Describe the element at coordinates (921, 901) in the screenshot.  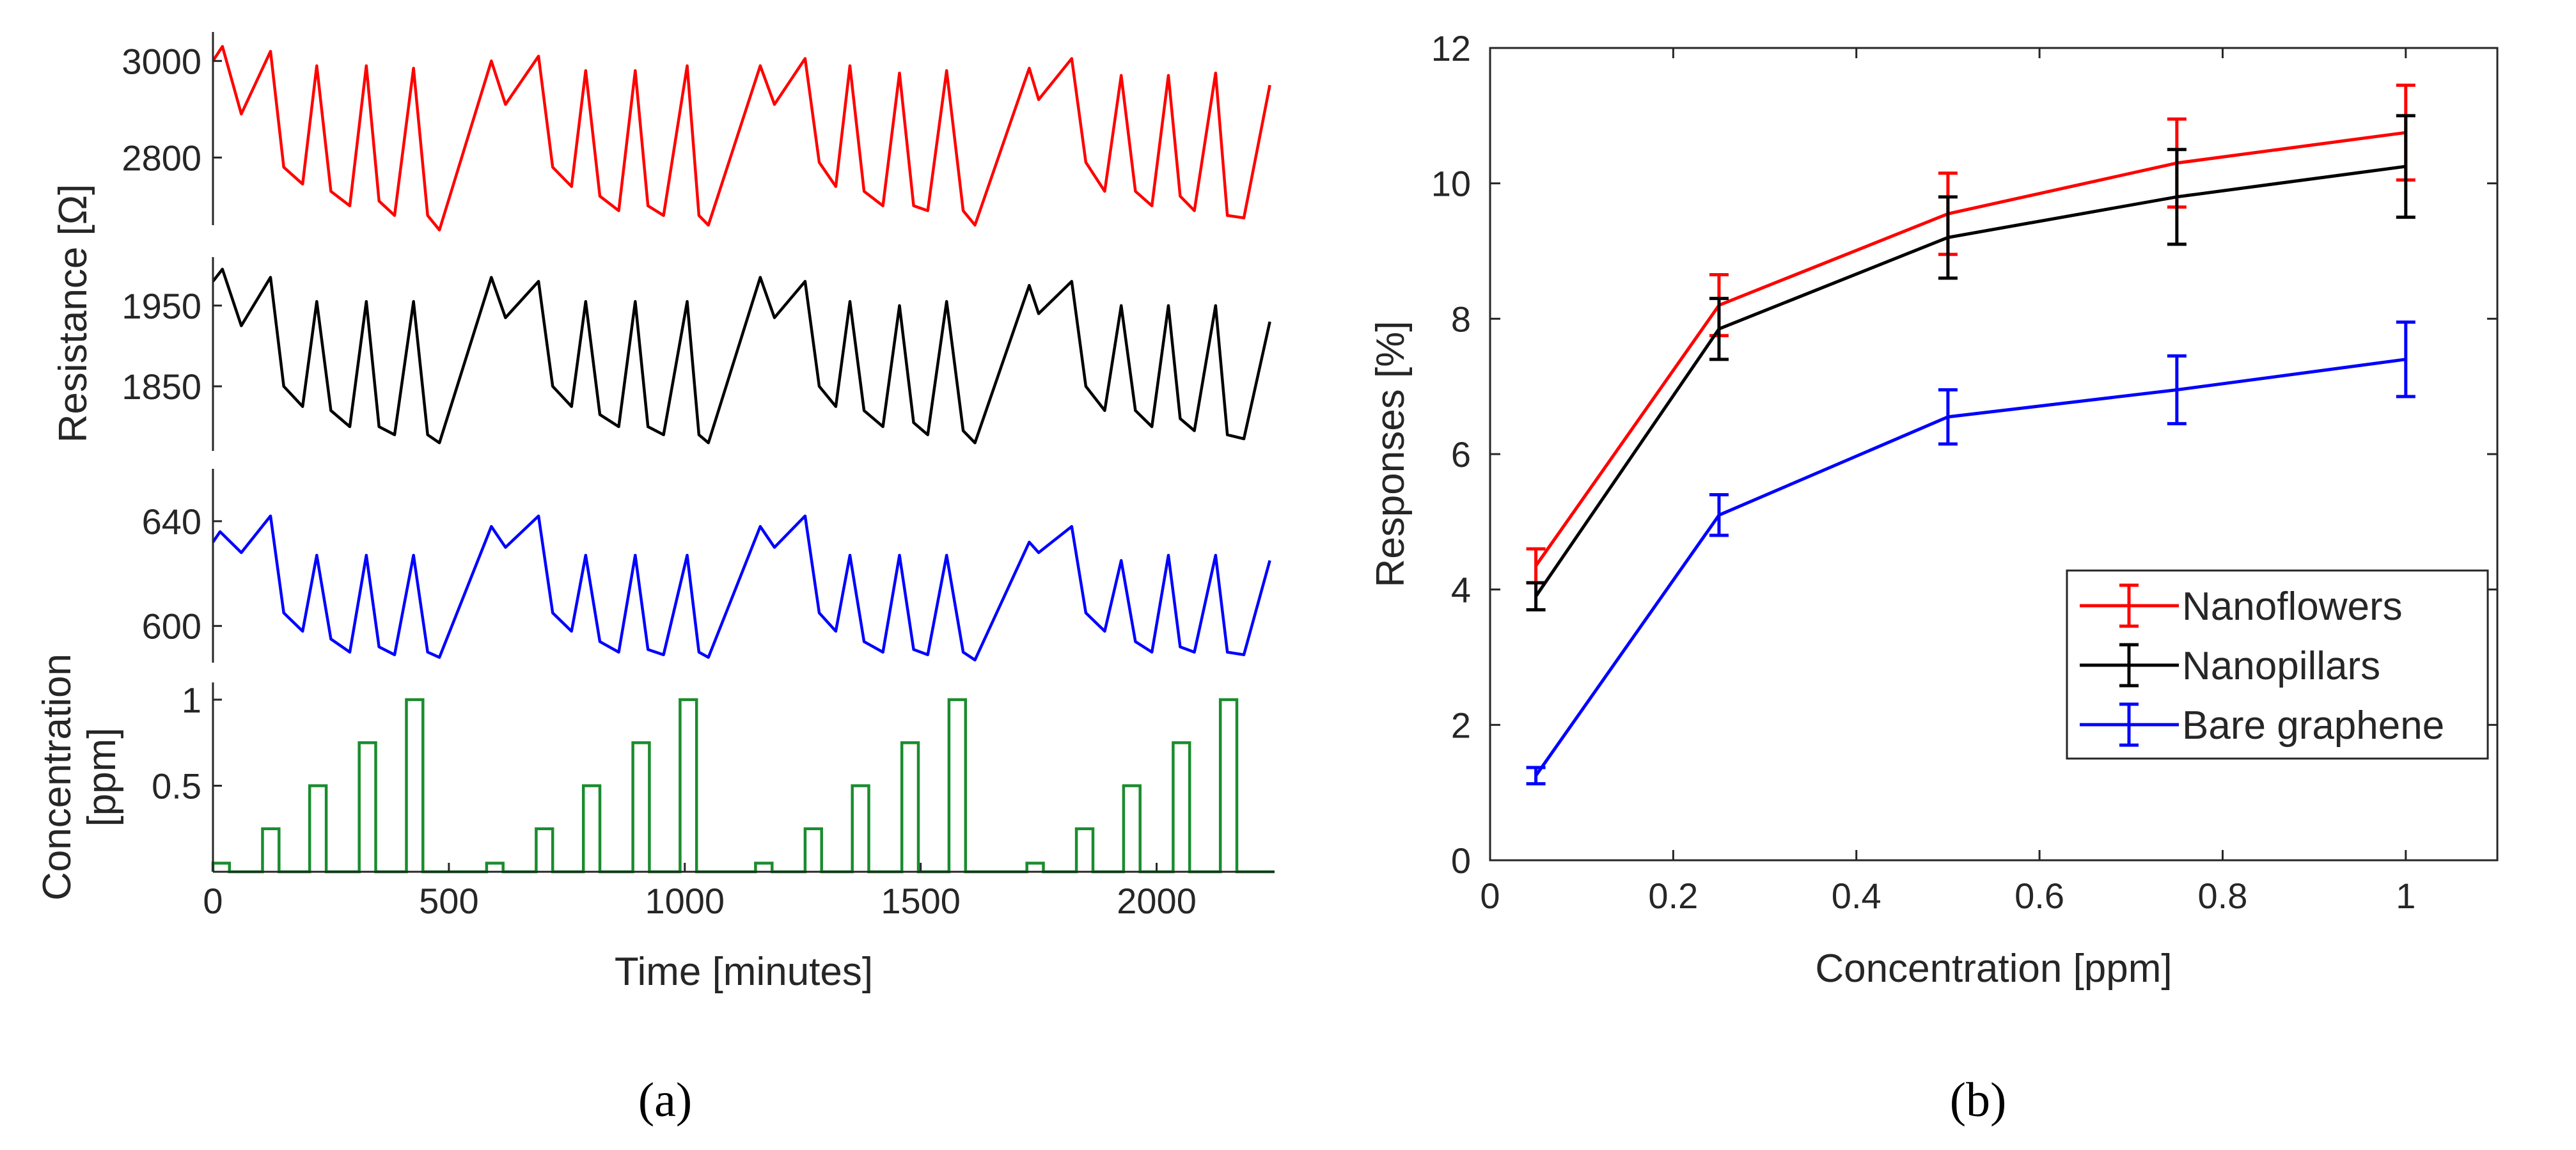
I see `x-tick-label: 1500` at that location.